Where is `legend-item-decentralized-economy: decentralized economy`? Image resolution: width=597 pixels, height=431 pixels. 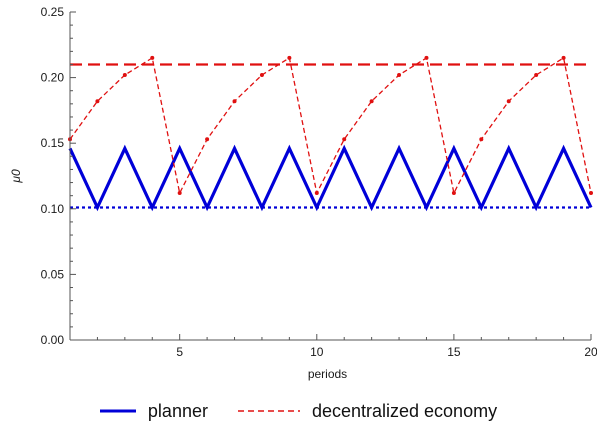
legend-item-decentralized-economy: decentralized economy is located at coordinates (367, 411).